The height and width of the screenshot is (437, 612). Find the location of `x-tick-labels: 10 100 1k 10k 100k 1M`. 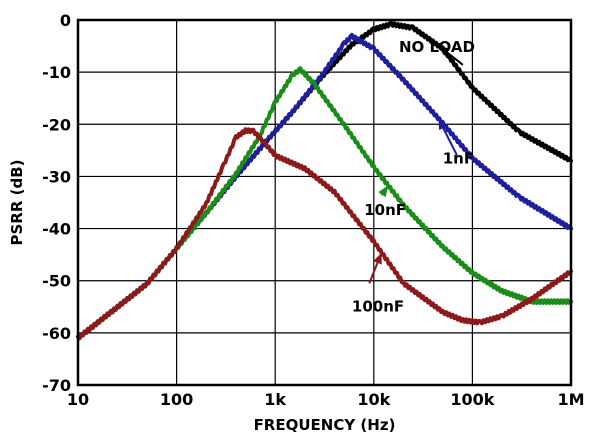

x-tick-labels: 10 100 1k 10k 100k 1M is located at coordinates (326, 399).